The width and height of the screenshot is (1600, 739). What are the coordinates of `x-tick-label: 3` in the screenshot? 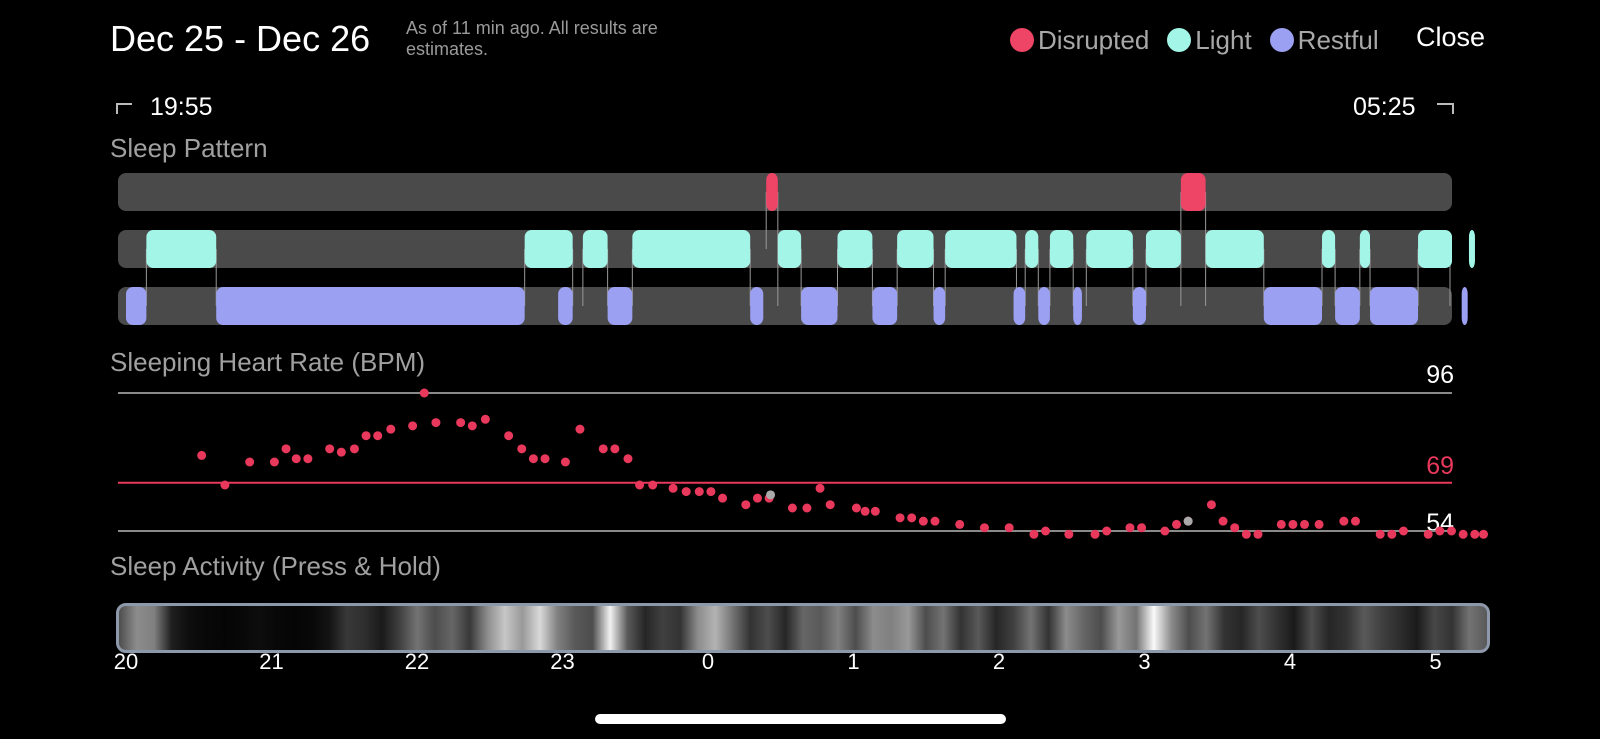 It's located at (1144, 661).